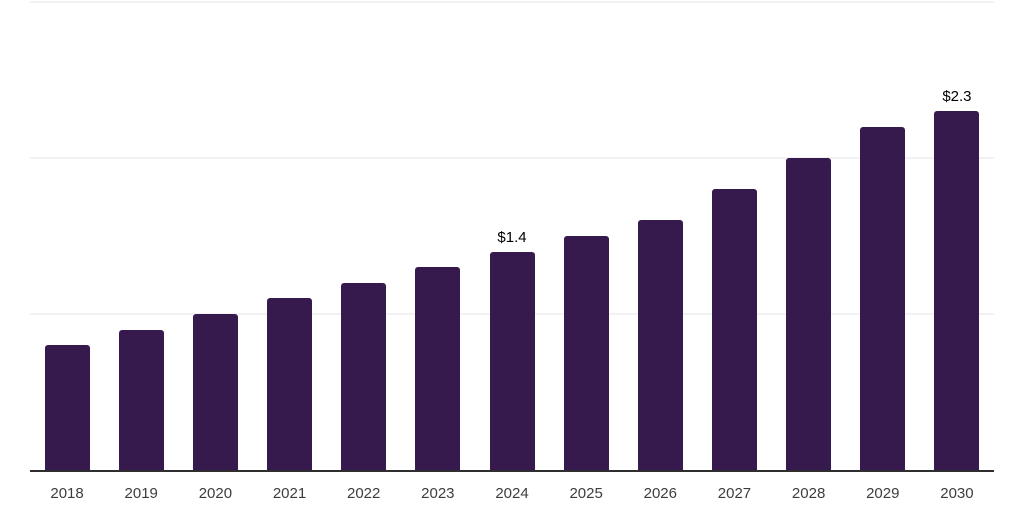 The height and width of the screenshot is (512, 1024). I want to click on bar-2029, so click(883, 298).